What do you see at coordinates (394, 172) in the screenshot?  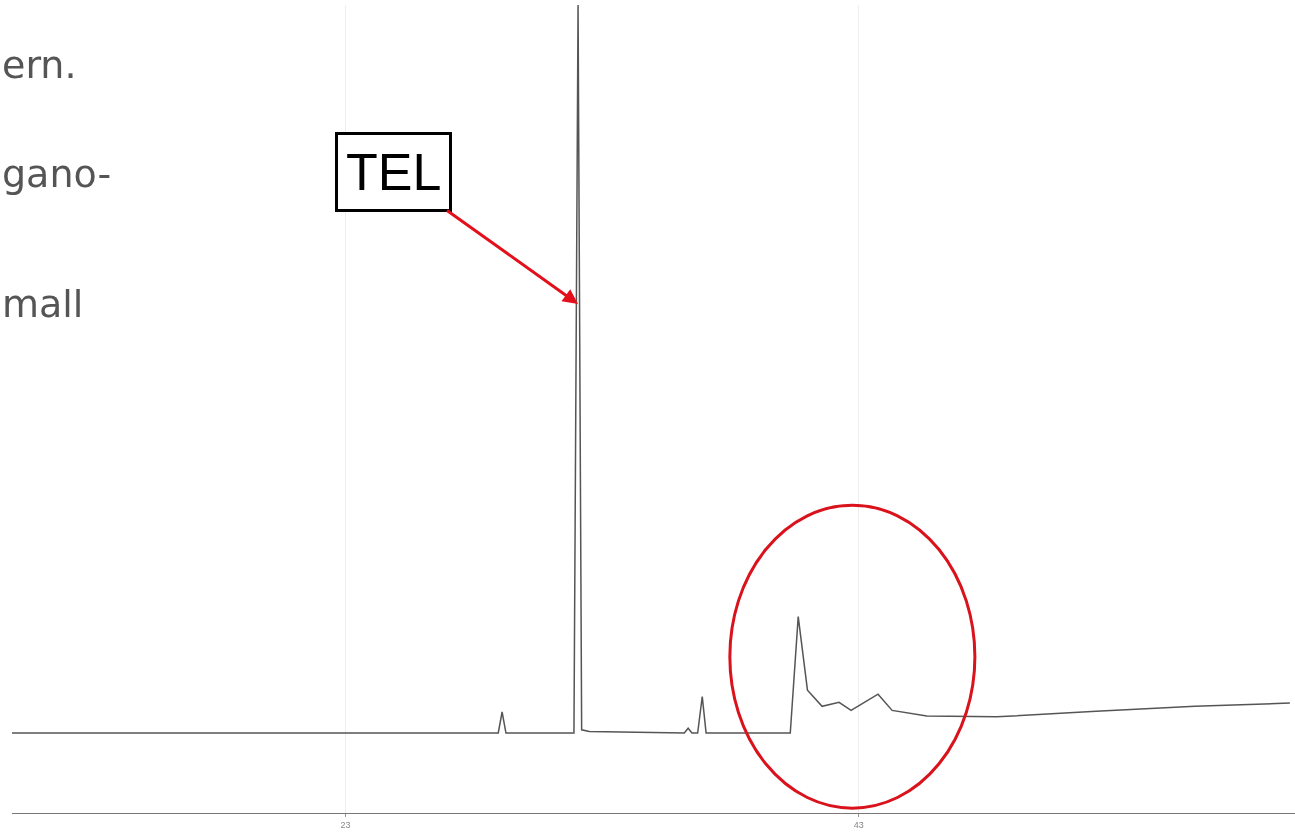 I see `annotation: TEL` at bounding box center [394, 172].